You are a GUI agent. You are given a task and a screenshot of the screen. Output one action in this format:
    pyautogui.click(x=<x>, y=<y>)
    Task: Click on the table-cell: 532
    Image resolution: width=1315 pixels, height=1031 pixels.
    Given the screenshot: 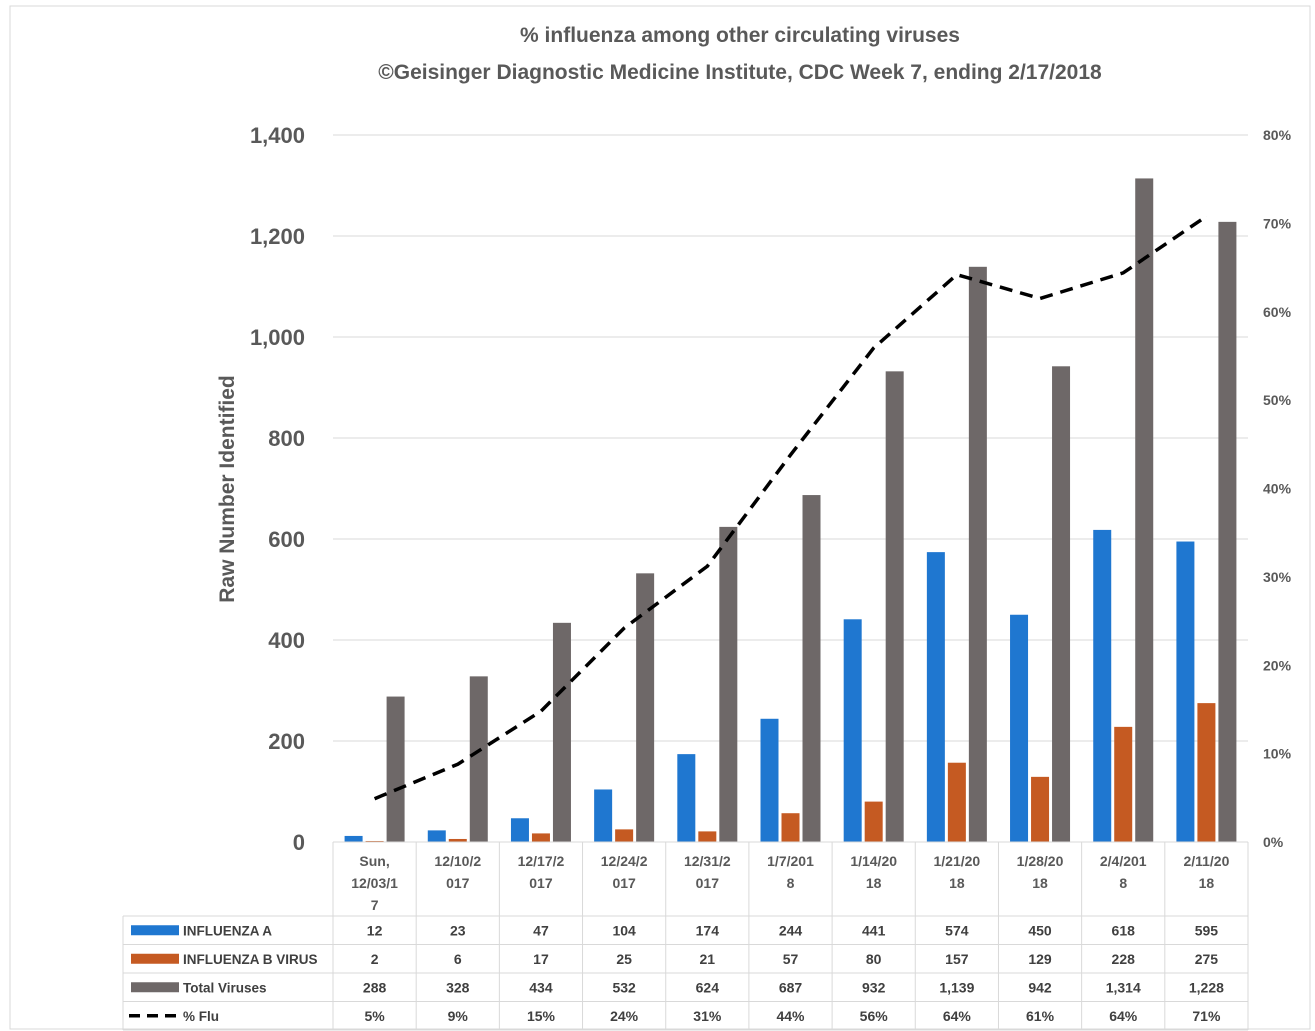 What is the action you would take?
    pyautogui.click(x=624, y=987)
    